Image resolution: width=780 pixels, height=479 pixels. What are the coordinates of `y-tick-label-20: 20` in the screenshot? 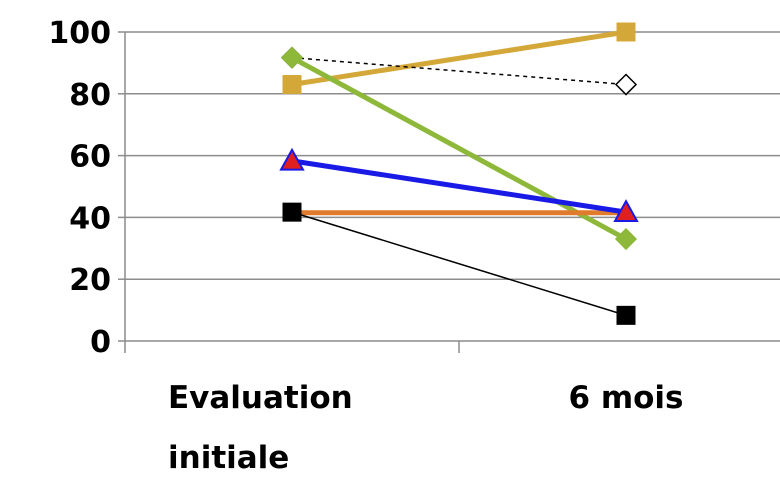 It's located at (90, 280).